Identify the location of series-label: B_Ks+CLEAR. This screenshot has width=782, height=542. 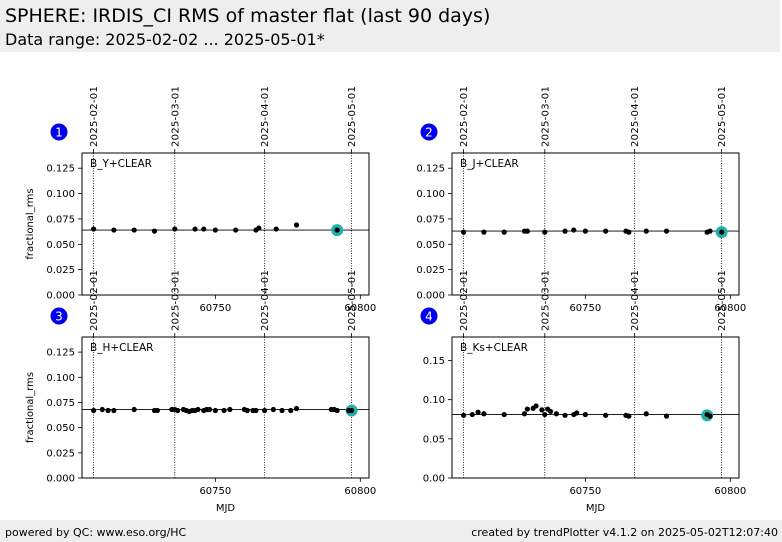
(494, 348).